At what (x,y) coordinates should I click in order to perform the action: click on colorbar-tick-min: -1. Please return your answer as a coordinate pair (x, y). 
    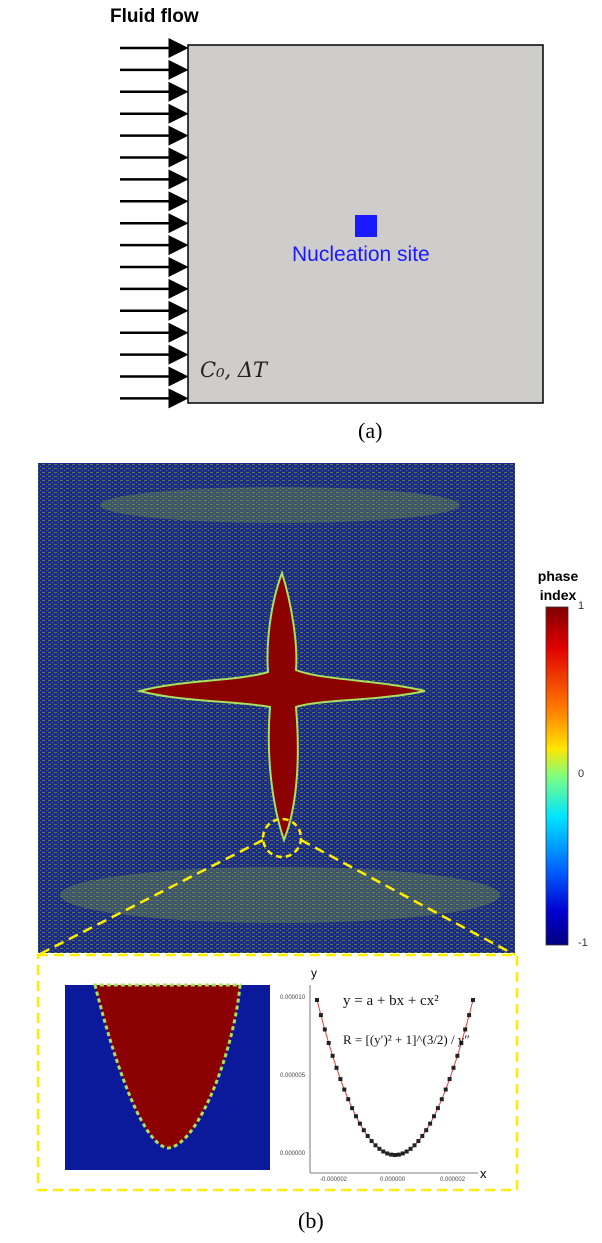
    Looking at the image, I should click on (583, 943).